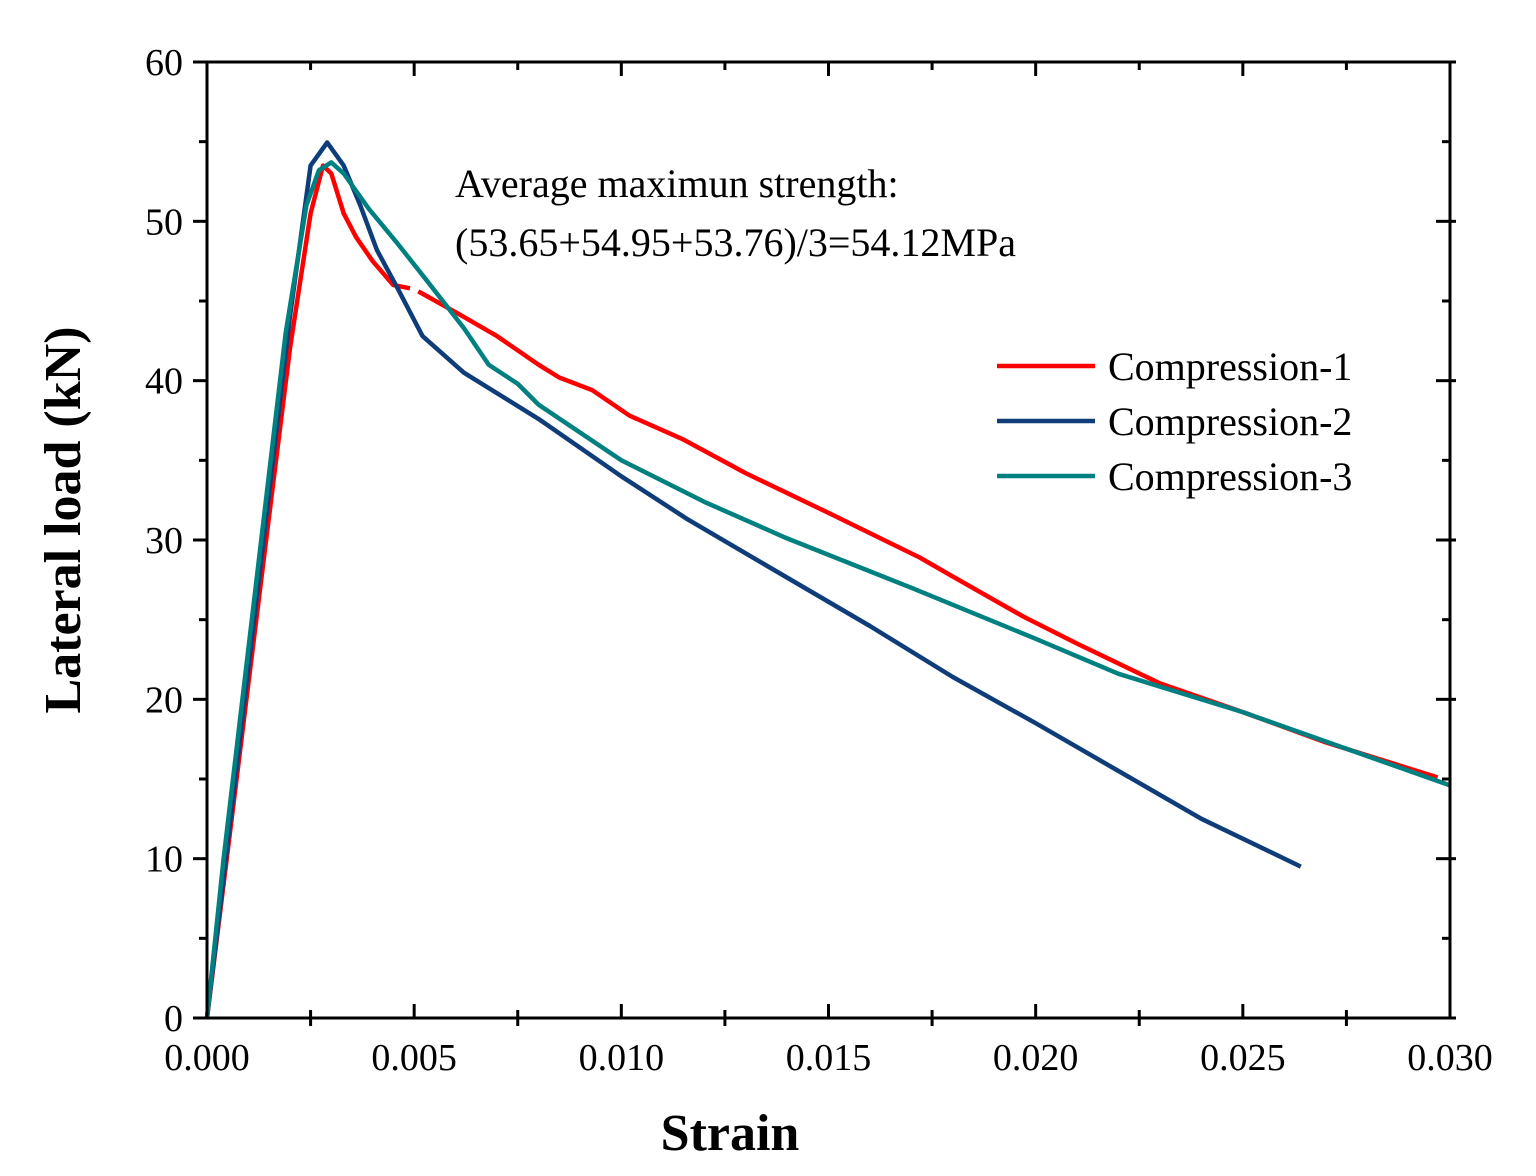 This screenshot has width=1536, height=1176. What do you see at coordinates (622, 1058) in the screenshot?
I see `x-tick-label: 0.010` at bounding box center [622, 1058].